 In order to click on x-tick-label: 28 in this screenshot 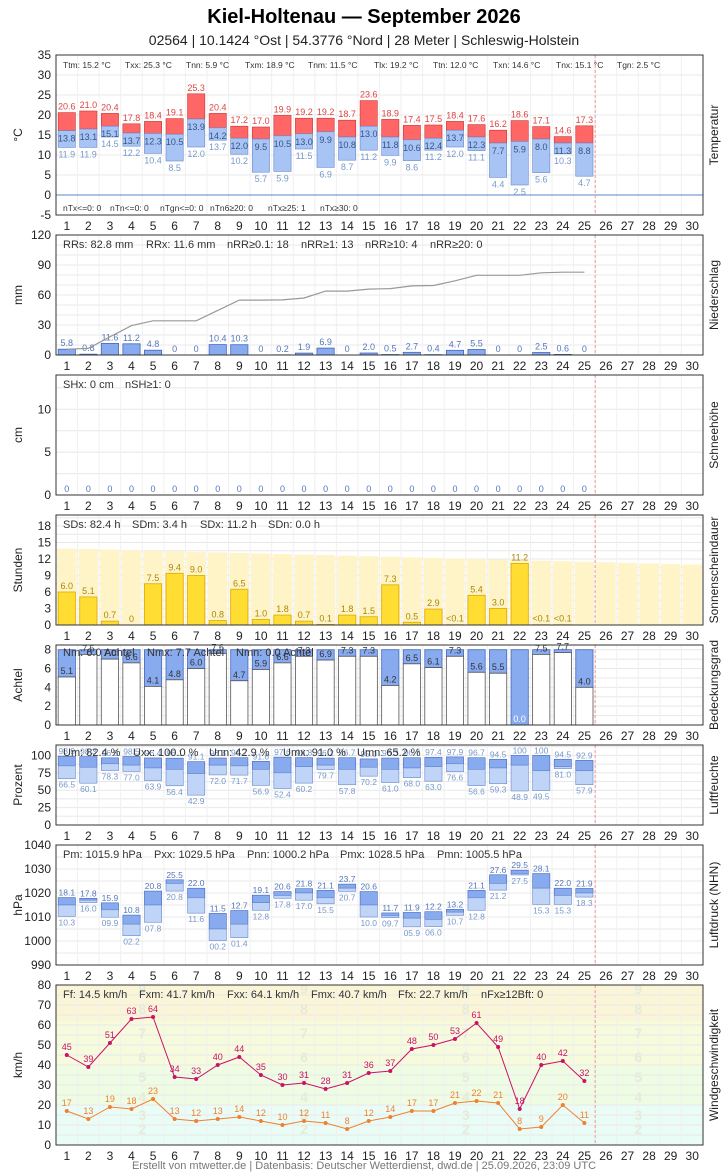, I will do `click(649, 226)`.